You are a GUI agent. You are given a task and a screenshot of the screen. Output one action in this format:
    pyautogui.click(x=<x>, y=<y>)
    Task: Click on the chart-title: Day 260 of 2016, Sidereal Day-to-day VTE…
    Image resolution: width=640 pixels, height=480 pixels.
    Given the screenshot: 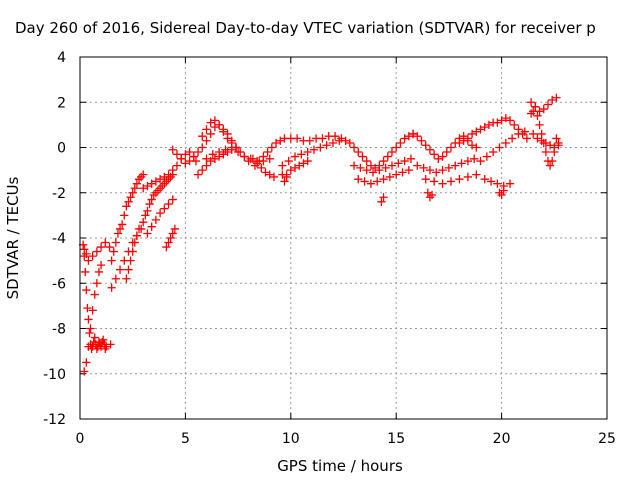 What is the action you would take?
    pyautogui.click(x=305, y=28)
    